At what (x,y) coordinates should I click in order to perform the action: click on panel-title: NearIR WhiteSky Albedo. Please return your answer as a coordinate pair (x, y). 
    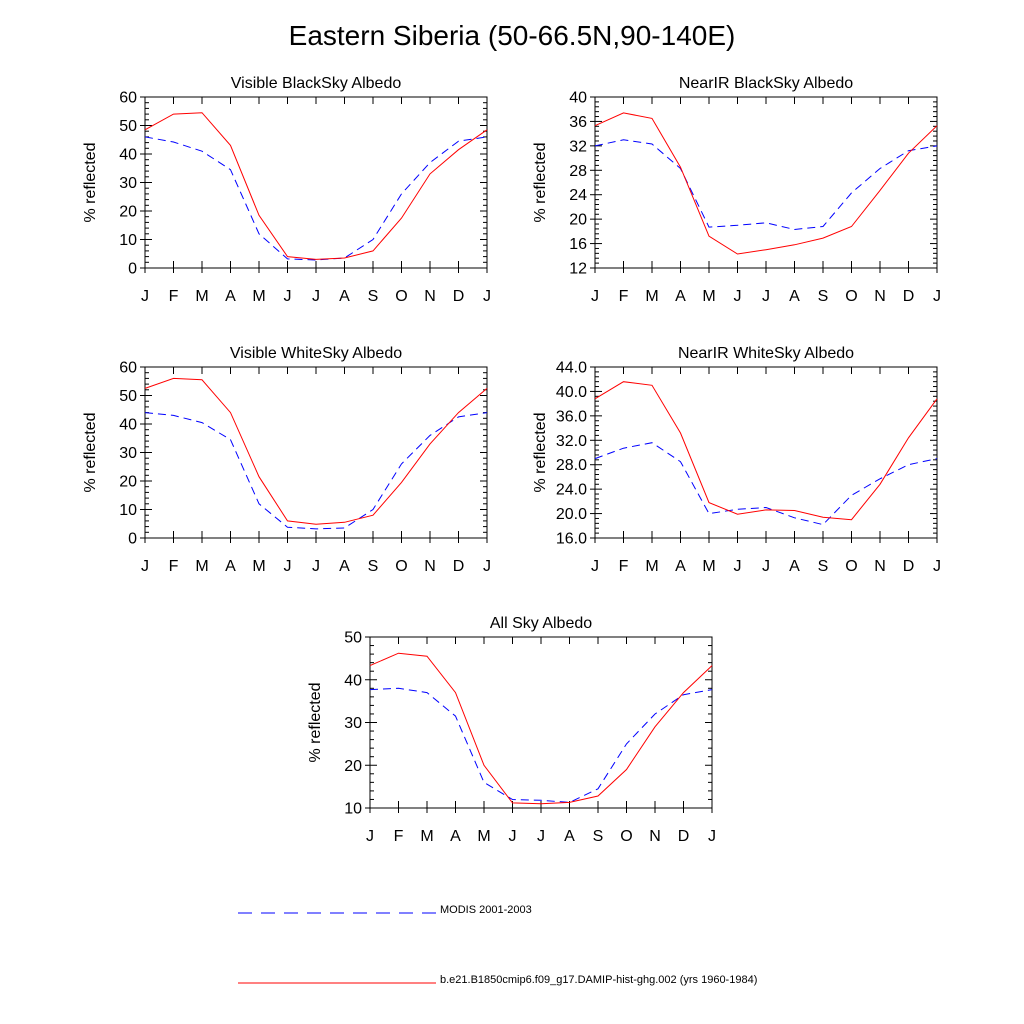
    Looking at the image, I should click on (766, 353).